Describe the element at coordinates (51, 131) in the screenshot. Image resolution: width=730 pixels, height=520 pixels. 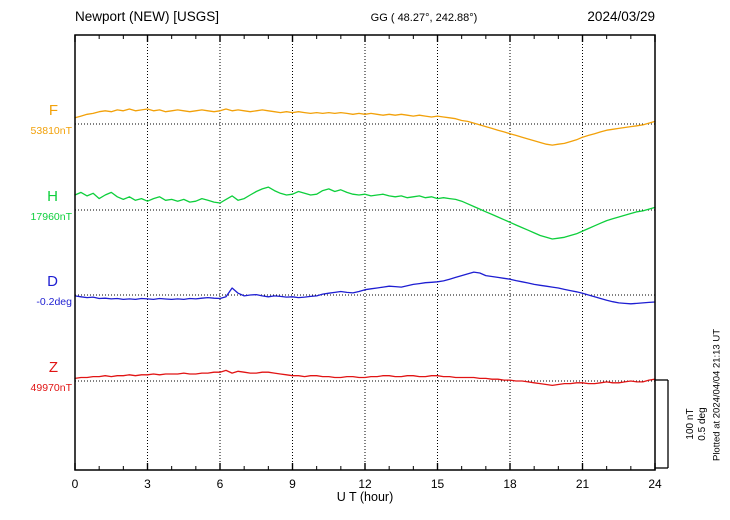
I see `channel-baseline-F: 53810nT` at that location.